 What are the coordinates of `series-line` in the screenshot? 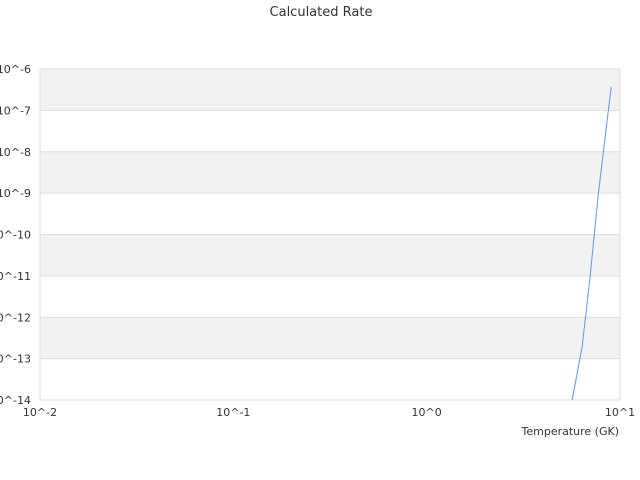 It's located at (591, 243).